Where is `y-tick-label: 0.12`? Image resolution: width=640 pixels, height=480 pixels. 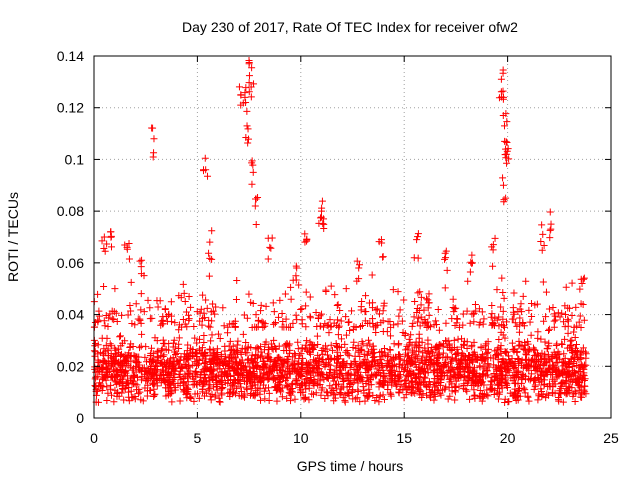
y-tick-label: 0.12 is located at coordinates (70, 108).